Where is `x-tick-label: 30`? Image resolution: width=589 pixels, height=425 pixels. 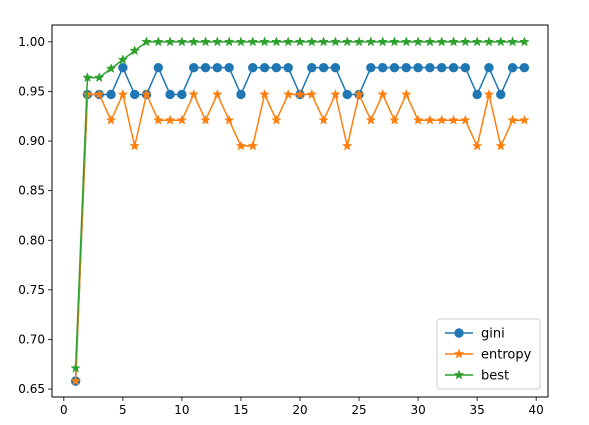 x-tick-label: 30 is located at coordinates (417, 410).